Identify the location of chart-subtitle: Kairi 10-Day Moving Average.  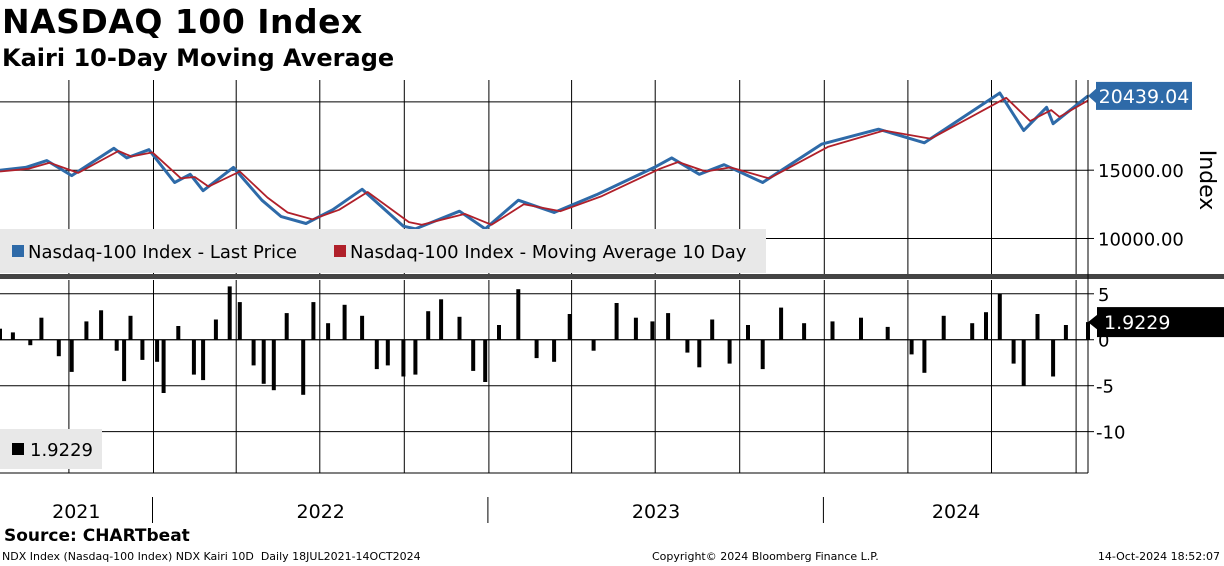
(198, 58).